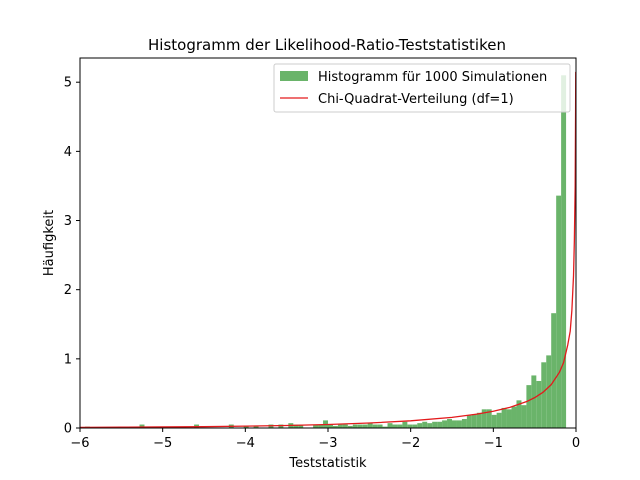 This screenshot has width=640, height=480. What do you see at coordinates (576, 443) in the screenshot?
I see `x-tick-label: 0` at bounding box center [576, 443].